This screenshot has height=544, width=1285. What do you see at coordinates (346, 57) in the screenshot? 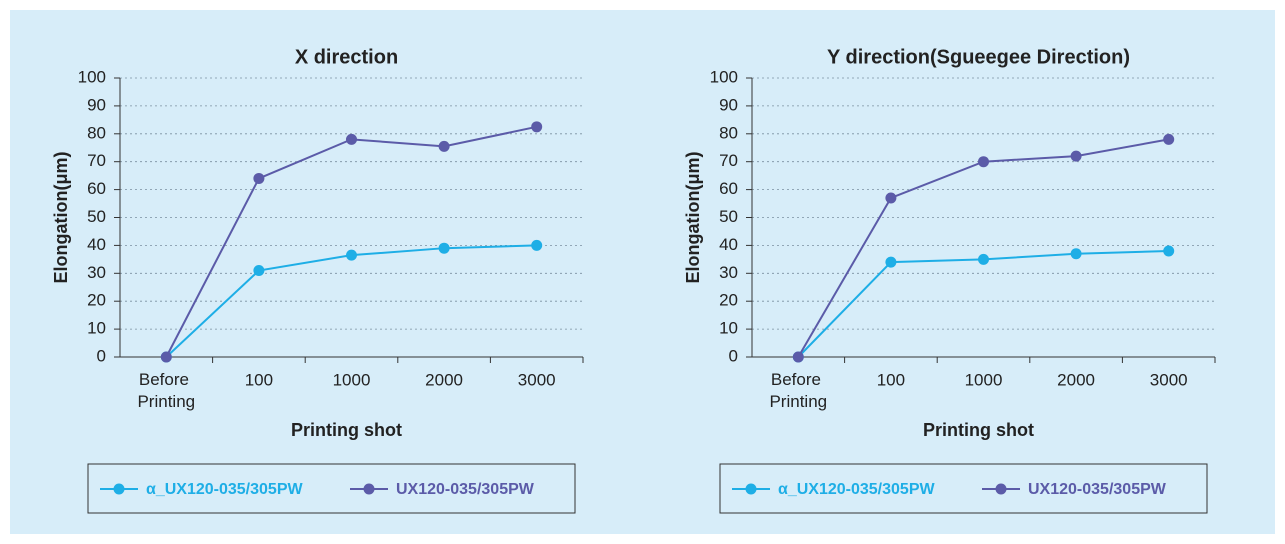
I see `chart-title: X direction` at bounding box center [346, 57].